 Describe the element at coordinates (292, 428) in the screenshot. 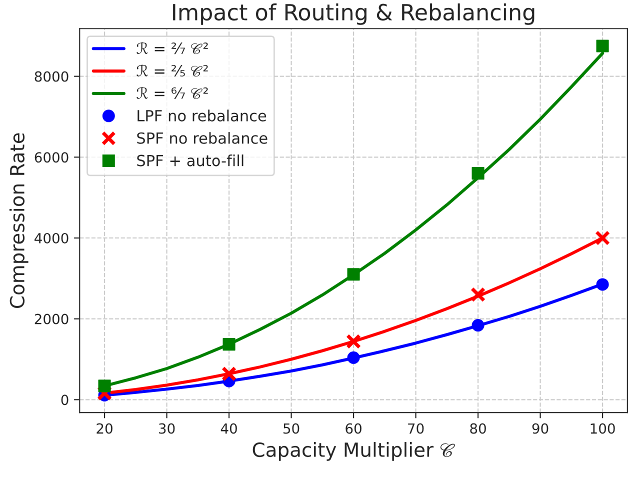

I see `x-tick-label: 50` at that location.